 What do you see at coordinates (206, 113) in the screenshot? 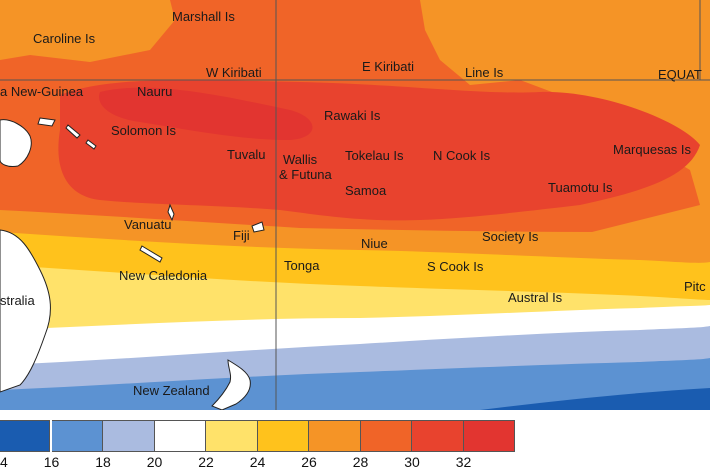
I see `band-32-plus` at bounding box center [206, 113].